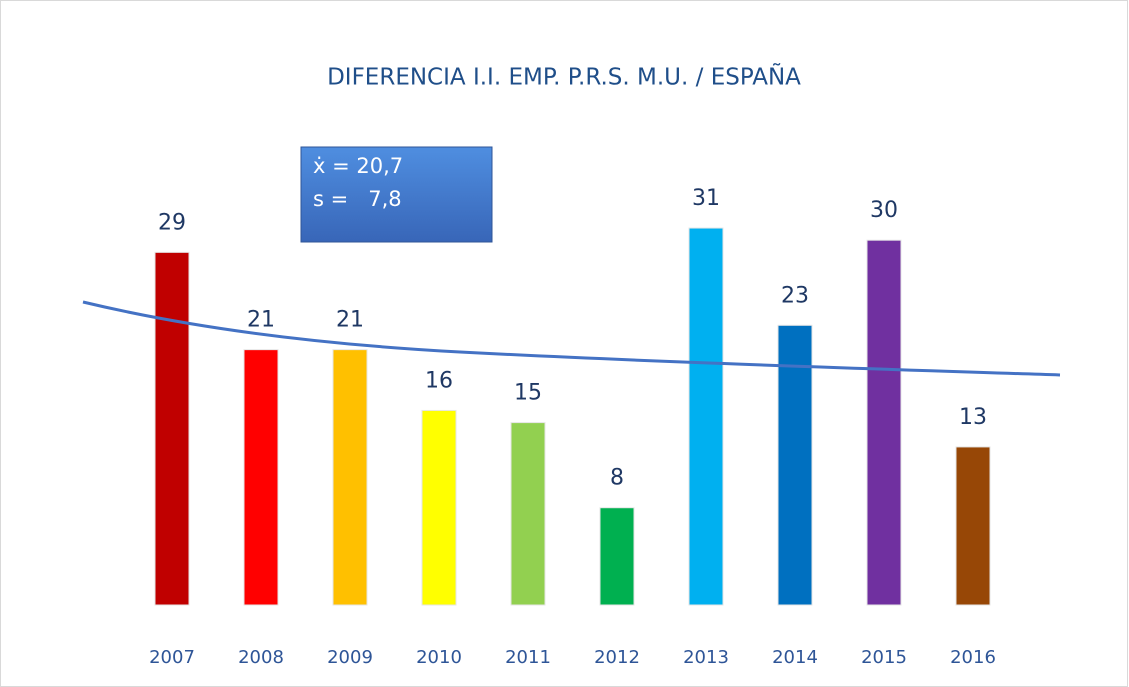 Image resolution: width=1129 pixels, height=687 pixels. What do you see at coordinates (439, 380) in the screenshot?
I see `data-label: 16` at bounding box center [439, 380].